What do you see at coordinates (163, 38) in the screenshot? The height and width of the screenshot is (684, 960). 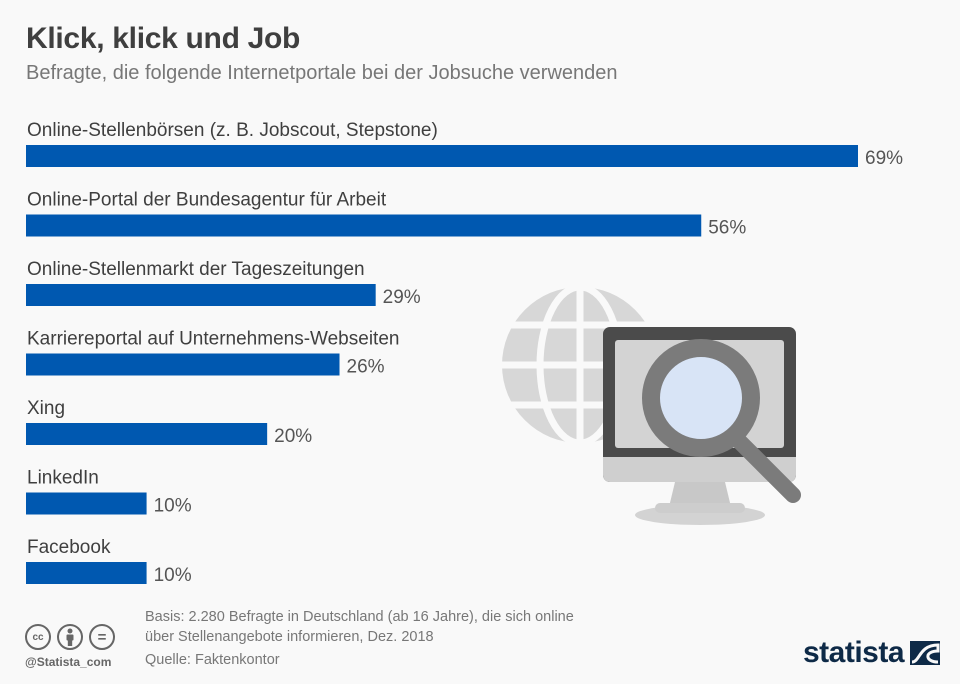 I see `chart-title: Klick, klick und Job` at bounding box center [163, 38].